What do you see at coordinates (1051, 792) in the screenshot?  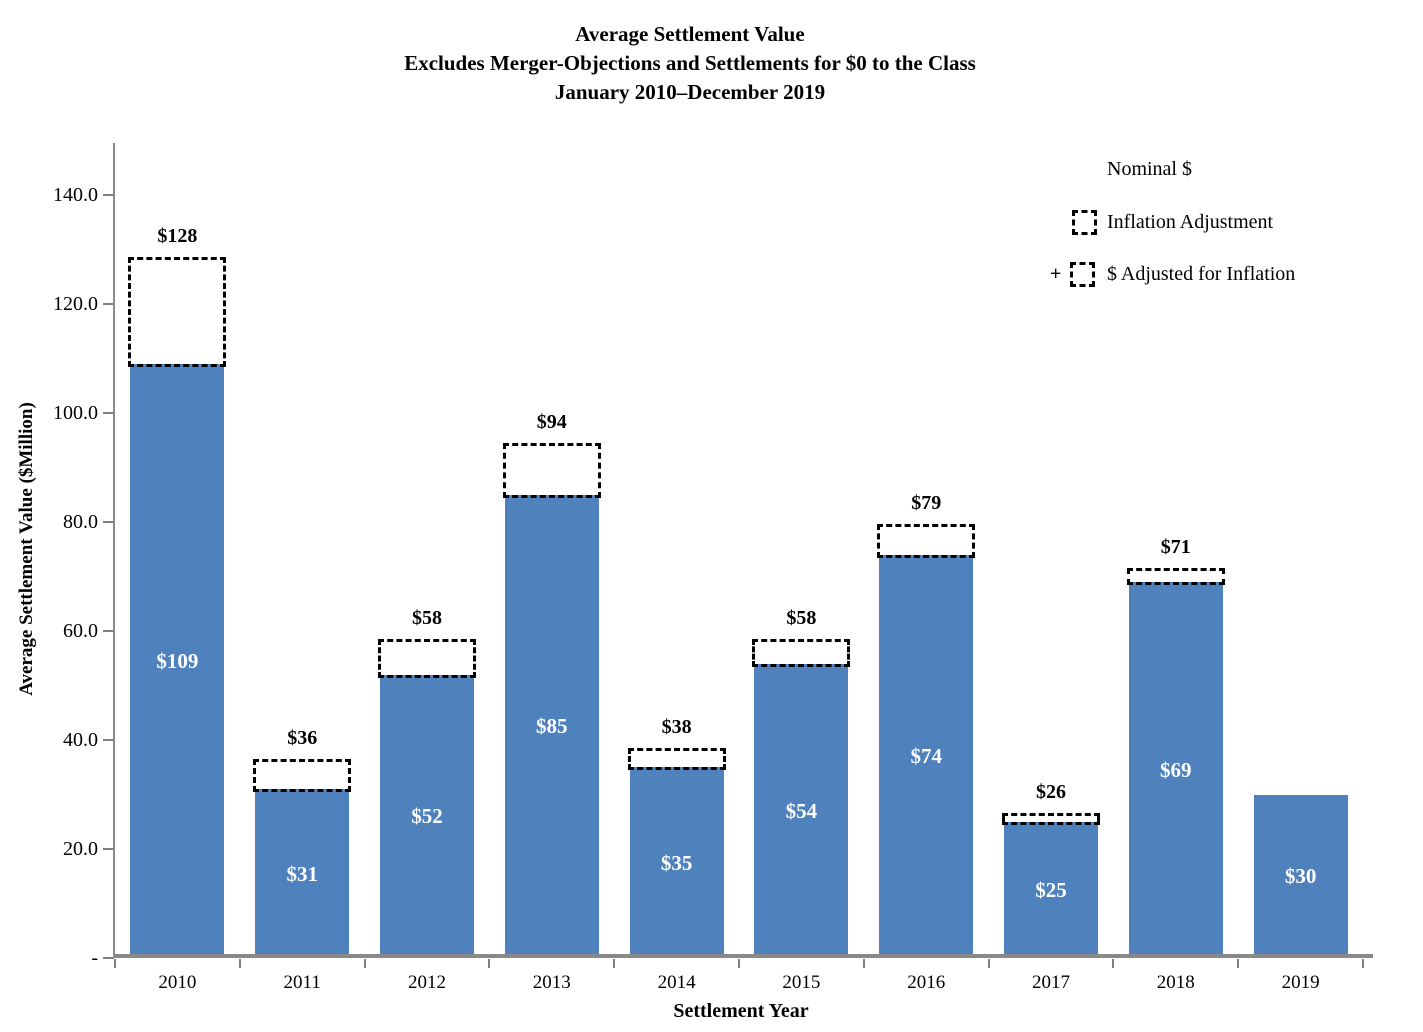 I see `adjusted-value-label: $26` at bounding box center [1051, 792].